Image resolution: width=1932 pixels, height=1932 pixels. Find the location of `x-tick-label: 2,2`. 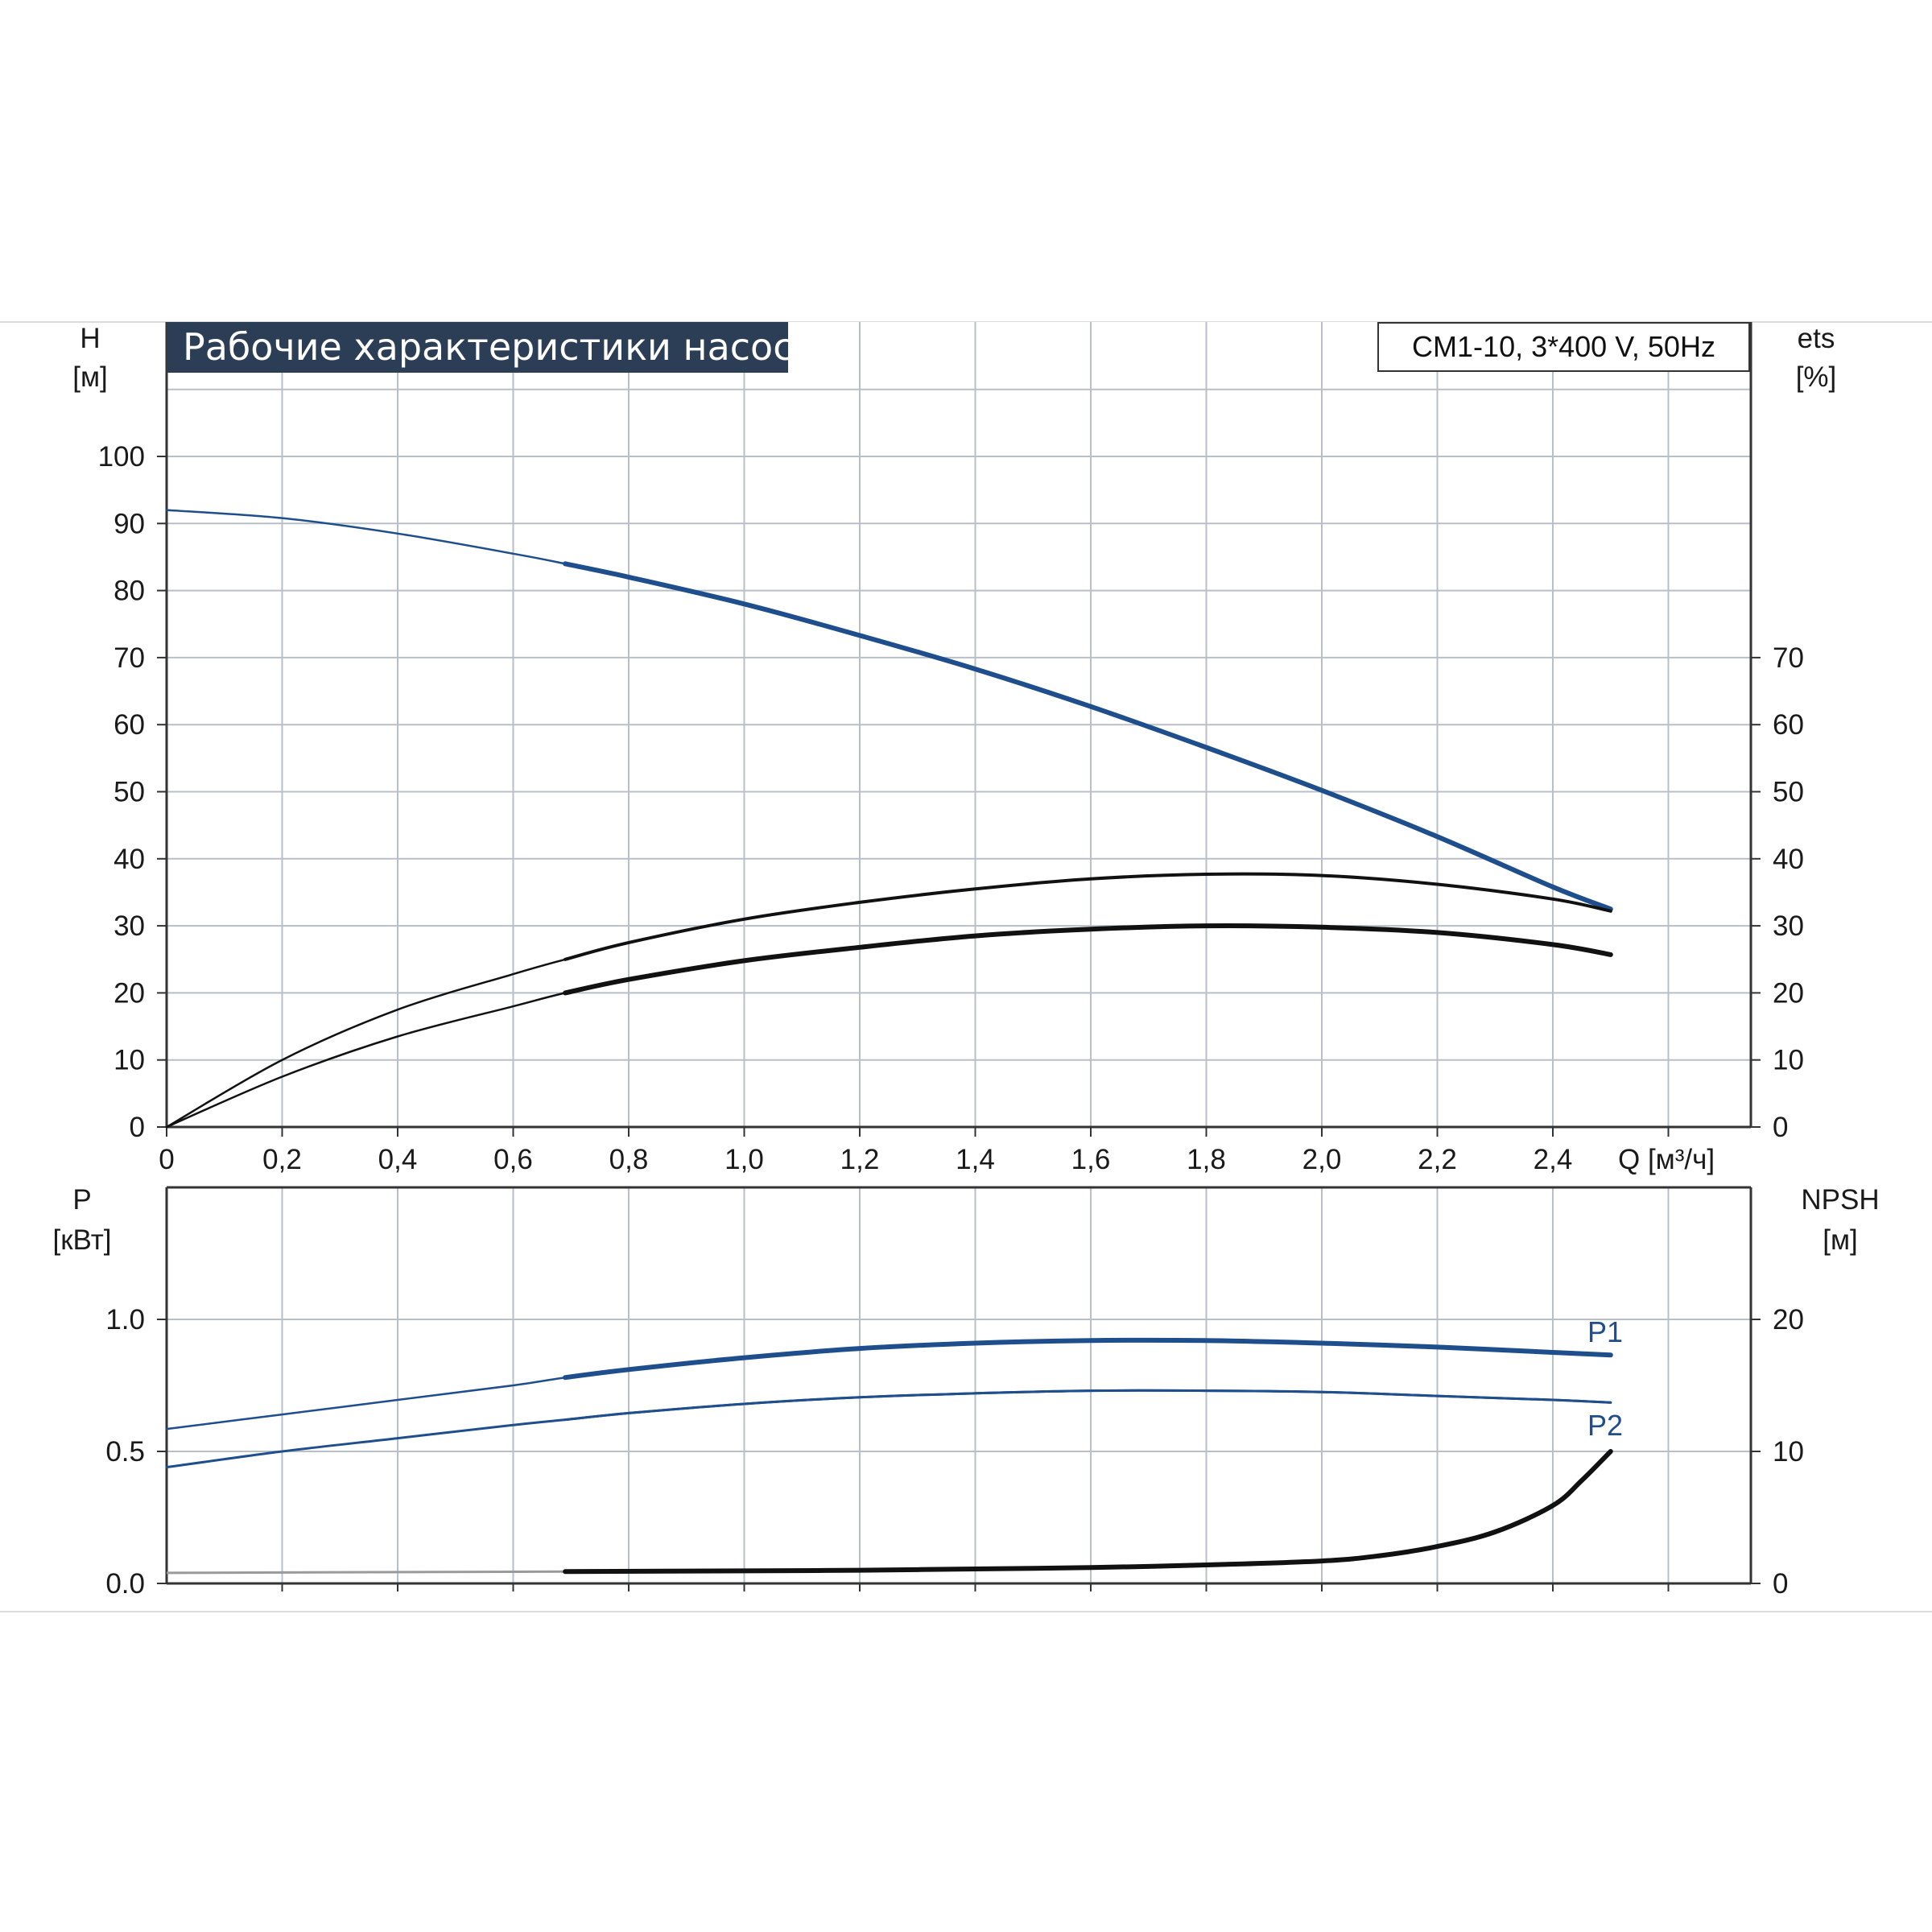

x-tick-label: 2,2 is located at coordinates (1437, 1159).